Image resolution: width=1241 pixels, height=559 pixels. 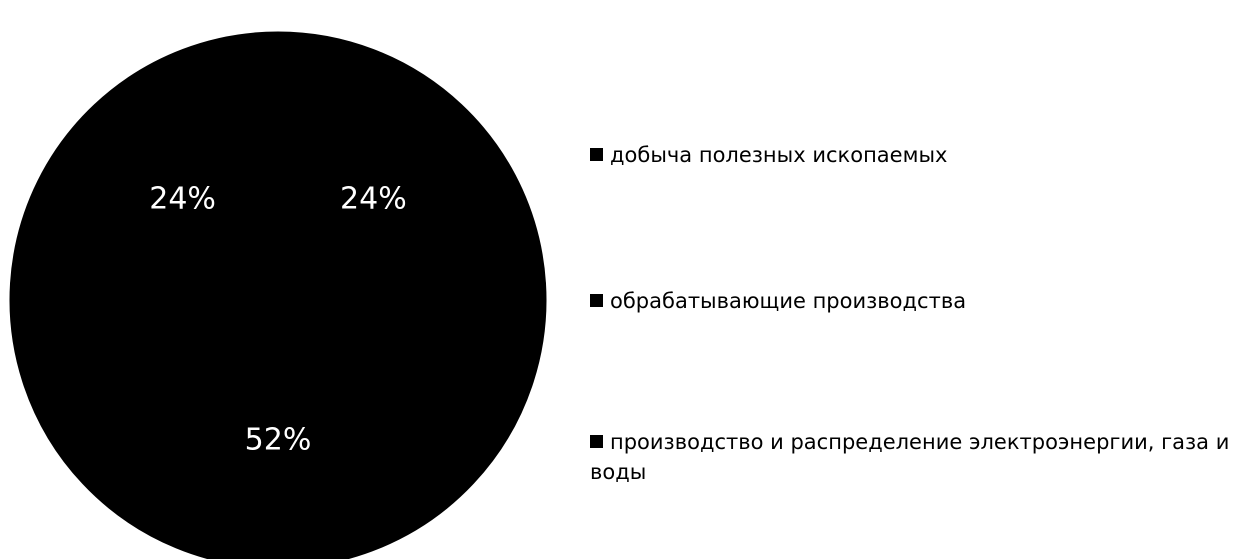 I want to click on pie-data-label-1: 52%, so click(x=278, y=439).